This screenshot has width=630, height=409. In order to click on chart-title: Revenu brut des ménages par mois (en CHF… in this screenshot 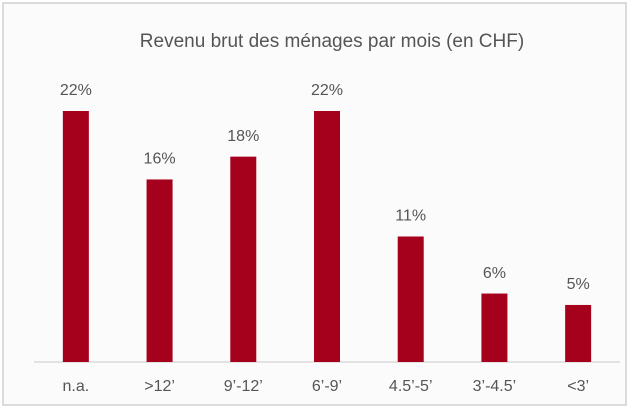, I will do `click(332, 41)`.